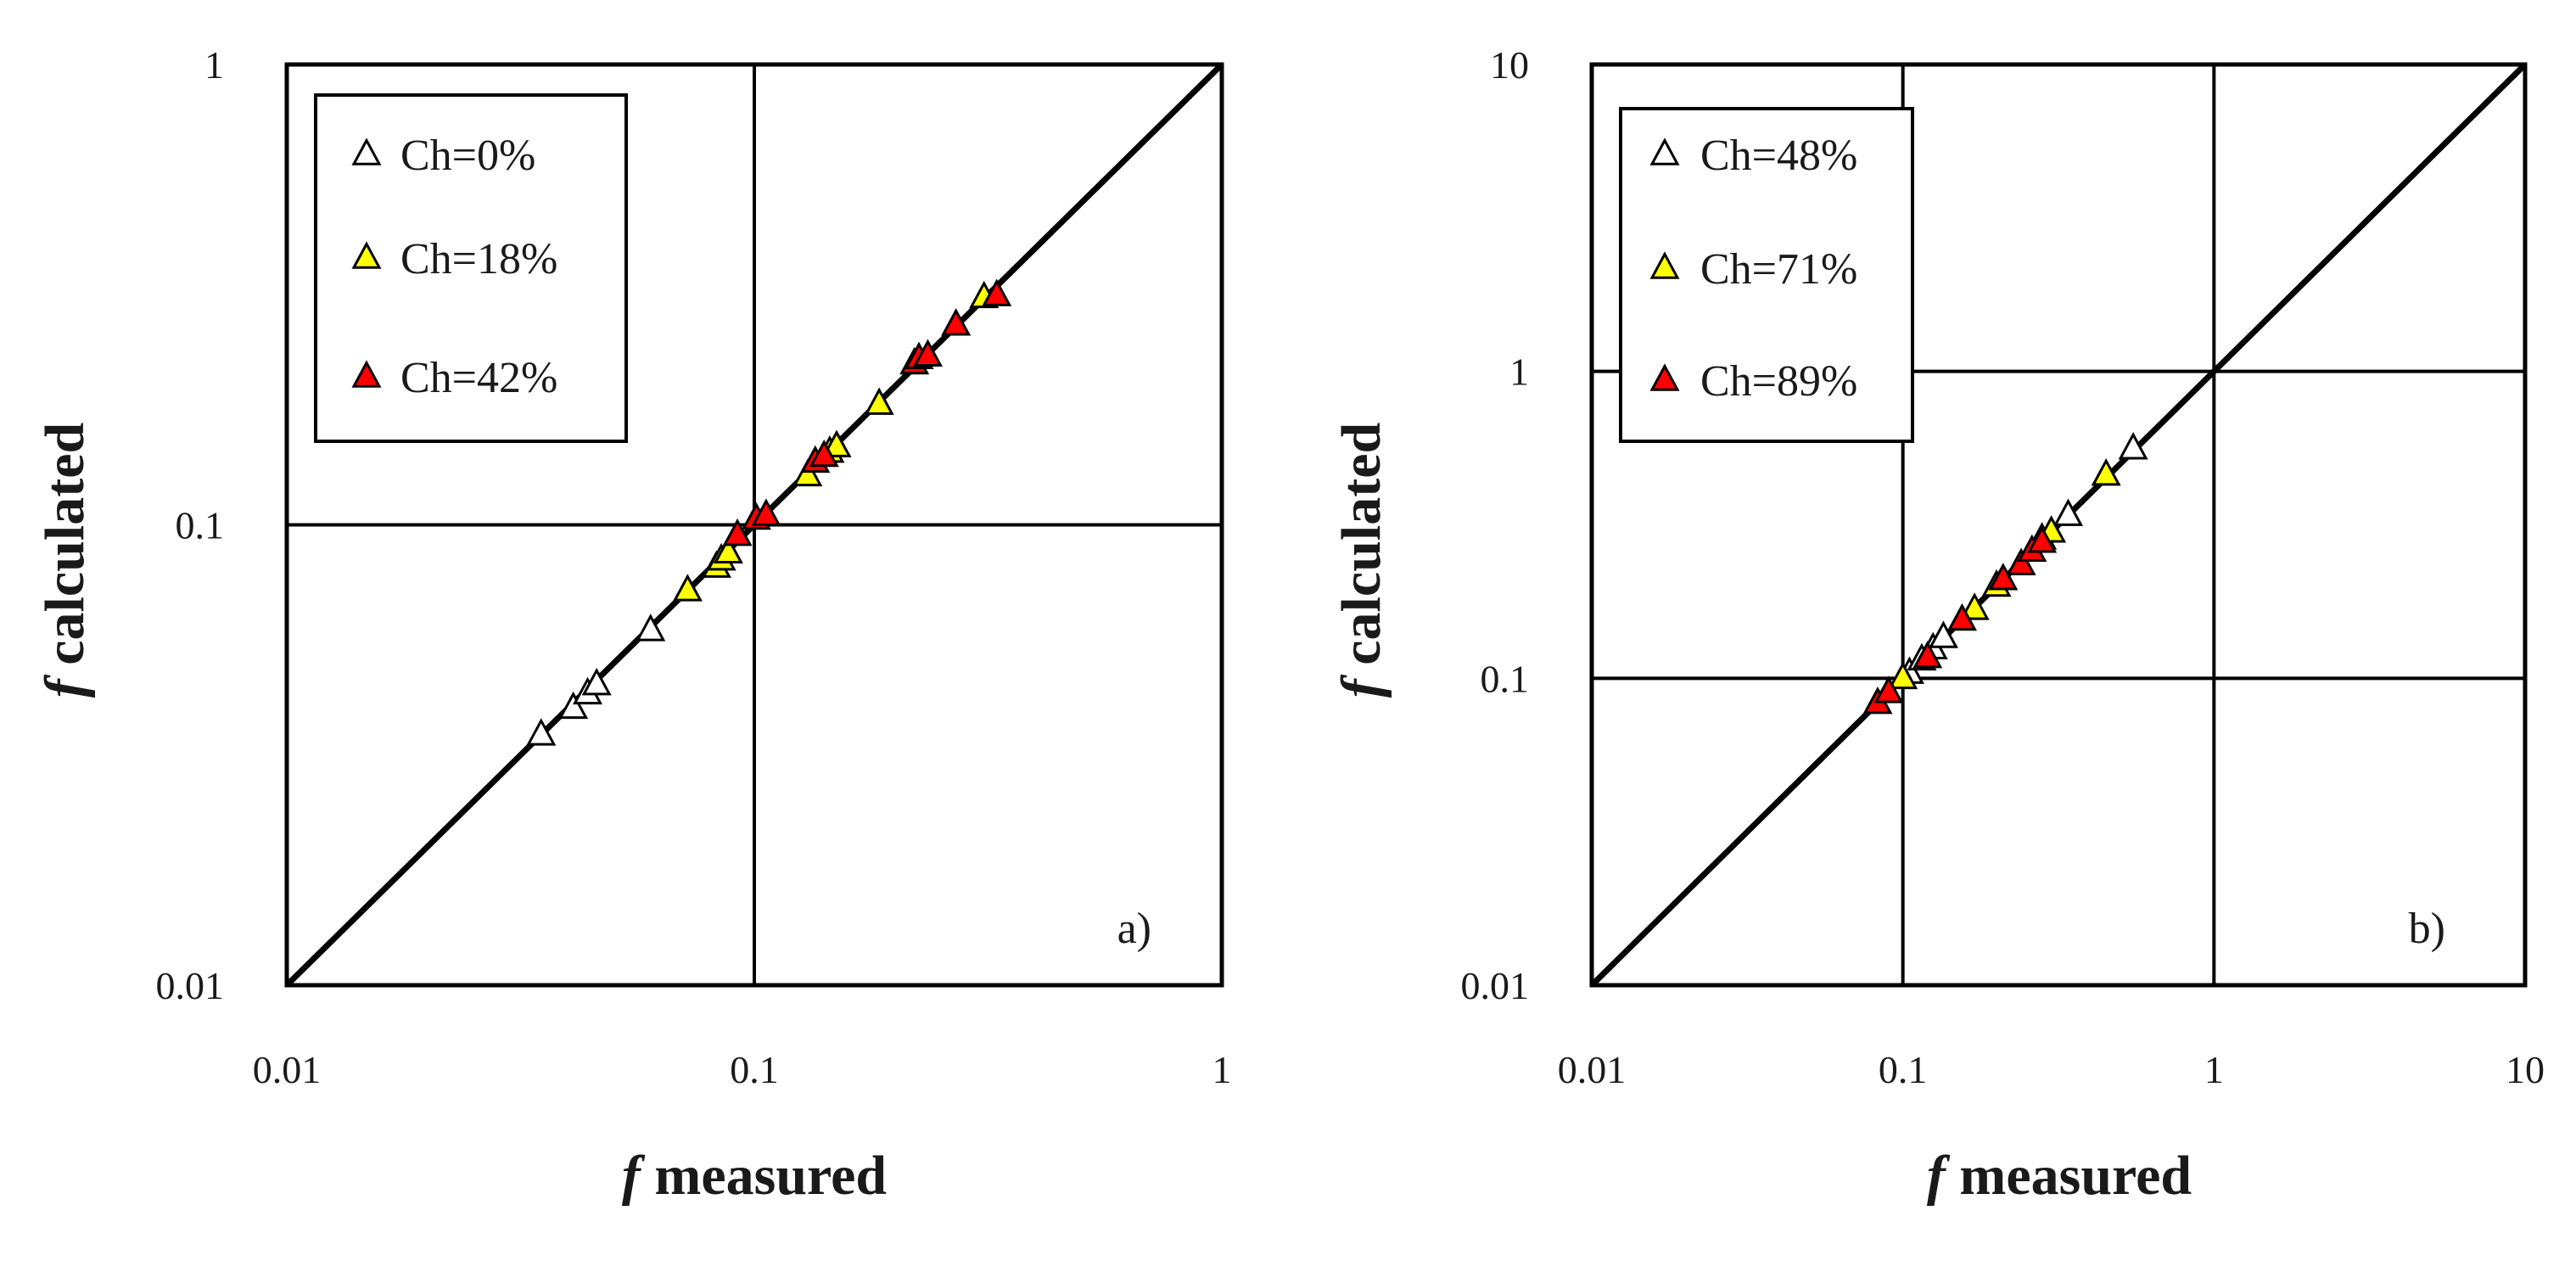 This screenshot has height=1261, width=2576. I want to click on legend-label: Ch=71%, so click(1778, 269).